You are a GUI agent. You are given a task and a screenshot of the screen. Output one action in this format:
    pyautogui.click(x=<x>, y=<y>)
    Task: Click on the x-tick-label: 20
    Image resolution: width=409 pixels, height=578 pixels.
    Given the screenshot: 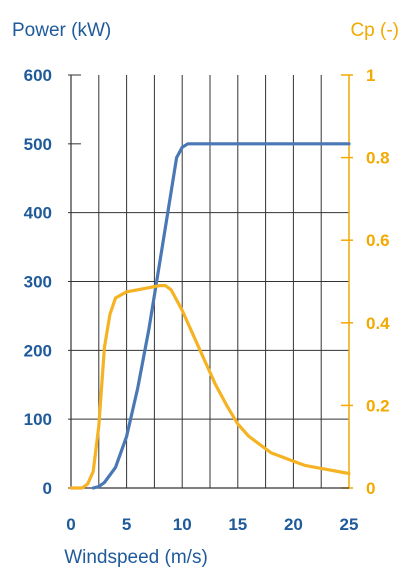 What is the action you would take?
    pyautogui.click(x=293, y=524)
    